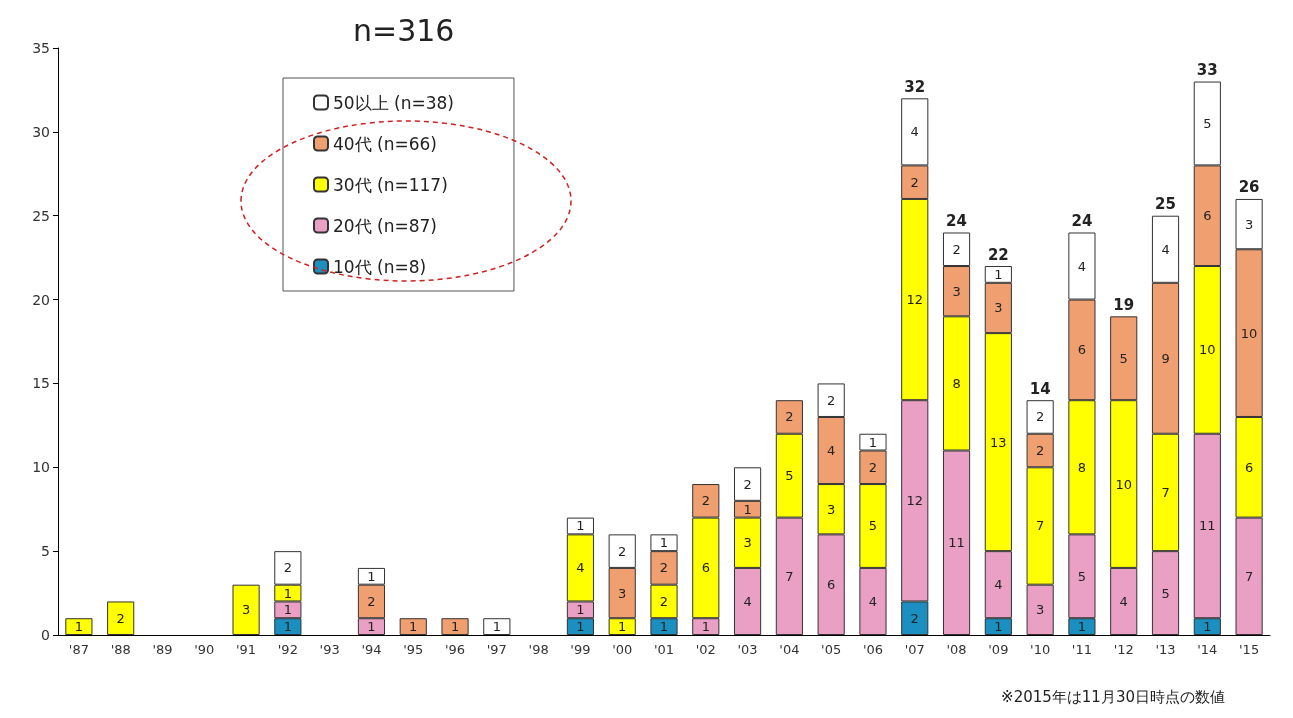  Describe the element at coordinates (580, 649) in the screenshot. I see `x-tick-label: '99` at that location.